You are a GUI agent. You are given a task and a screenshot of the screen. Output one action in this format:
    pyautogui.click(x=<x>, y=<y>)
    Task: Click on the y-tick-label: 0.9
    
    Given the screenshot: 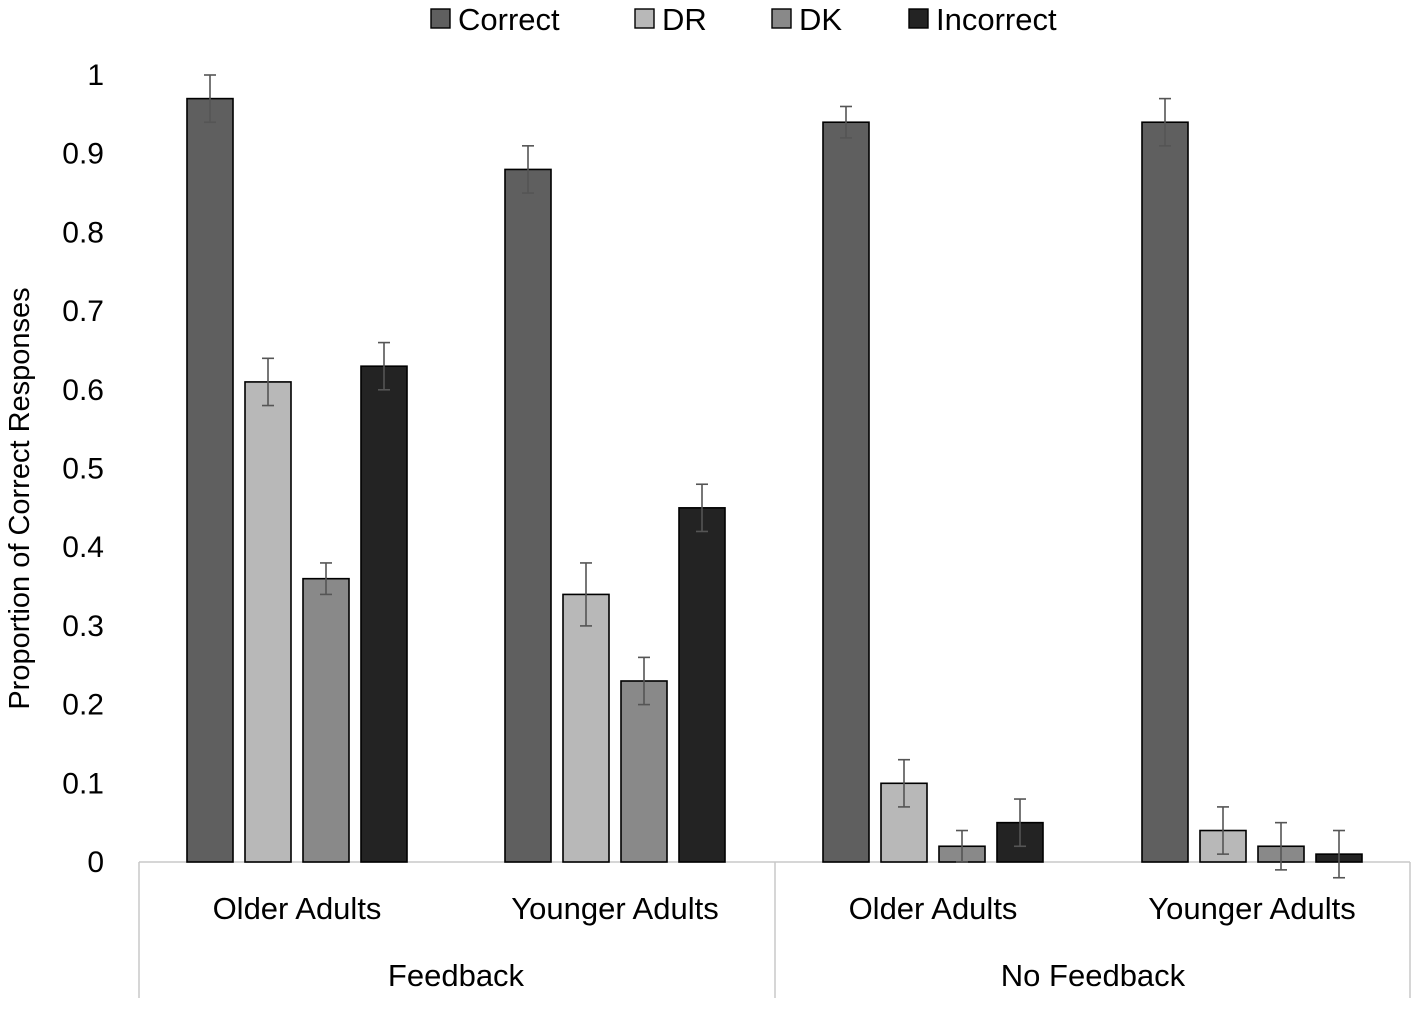 What is the action you would take?
    pyautogui.click(x=83, y=154)
    